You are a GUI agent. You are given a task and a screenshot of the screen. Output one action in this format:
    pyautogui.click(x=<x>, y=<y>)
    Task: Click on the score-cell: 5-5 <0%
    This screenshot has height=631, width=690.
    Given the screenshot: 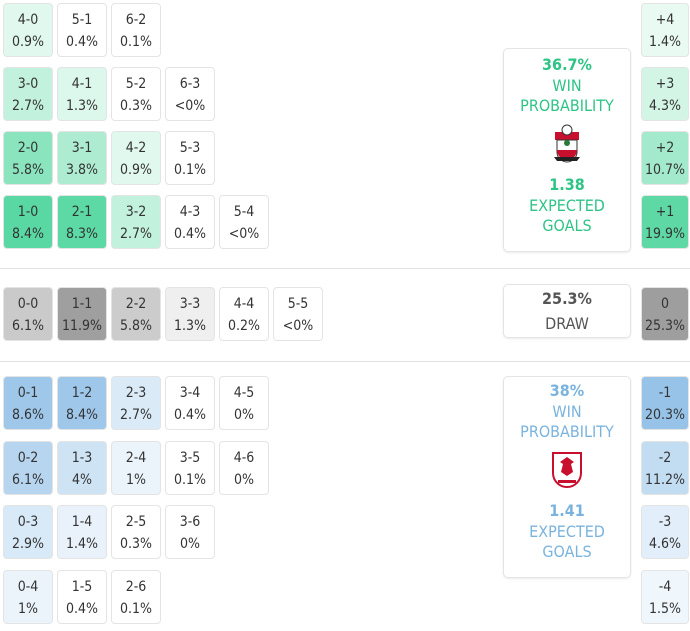 What is the action you would take?
    pyautogui.click(x=298, y=314)
    